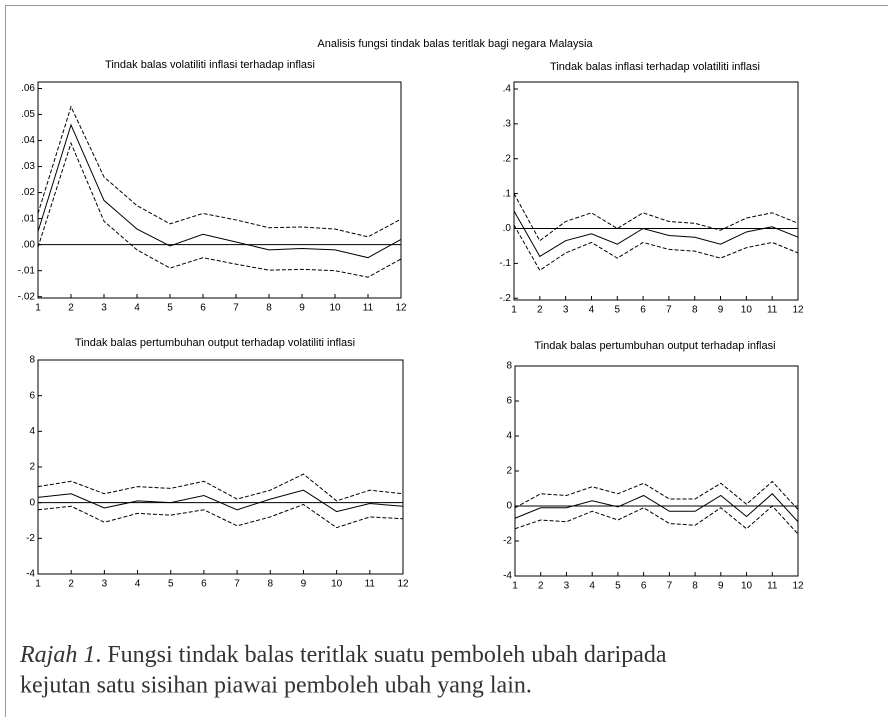 The image size is (888, 717). I want to click on y-tick-label: -.02, so click(27, 296).